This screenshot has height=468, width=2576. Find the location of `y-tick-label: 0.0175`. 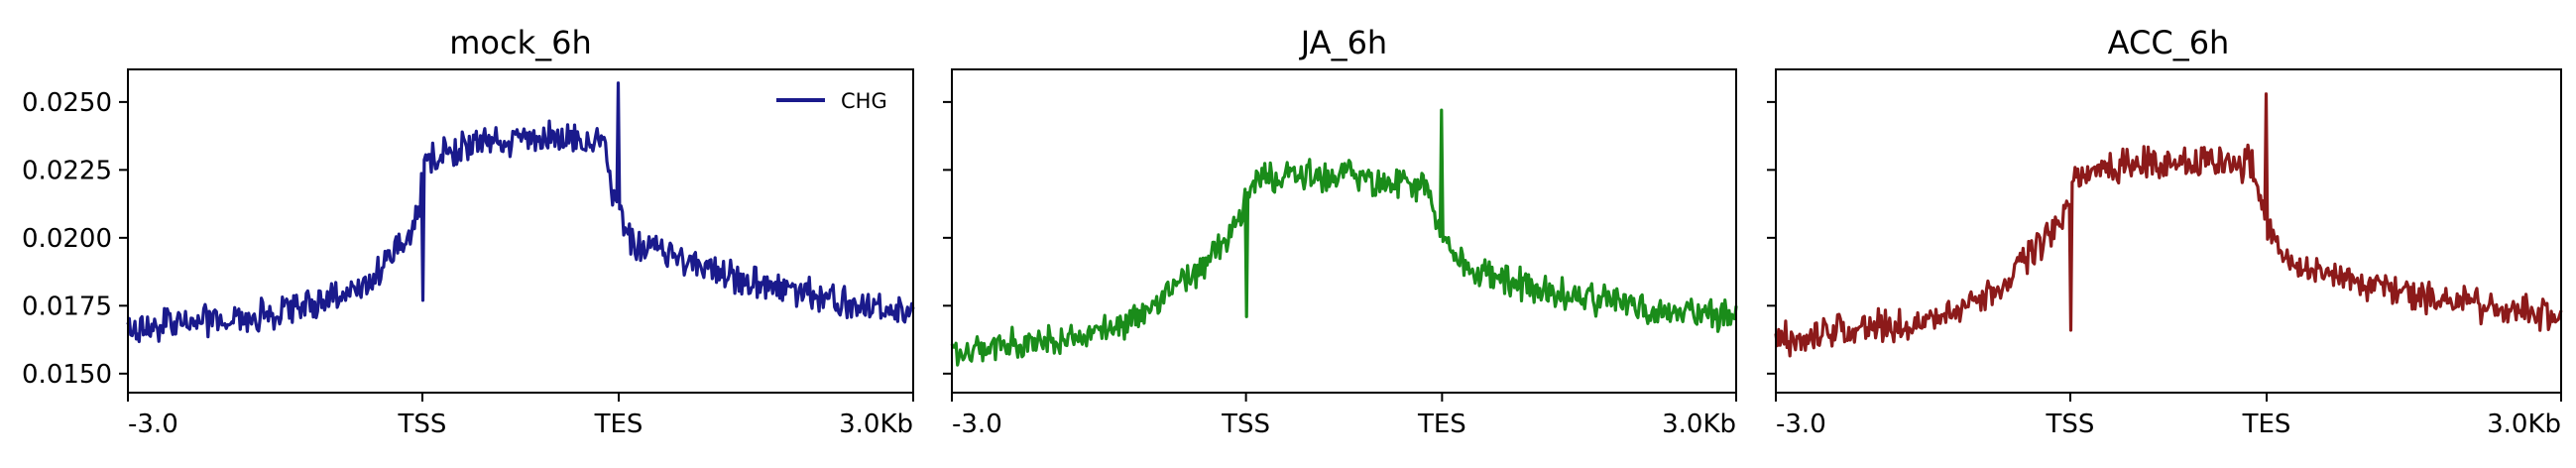

y-tick-label: 0.0175 is located at coordinates (67, 306).